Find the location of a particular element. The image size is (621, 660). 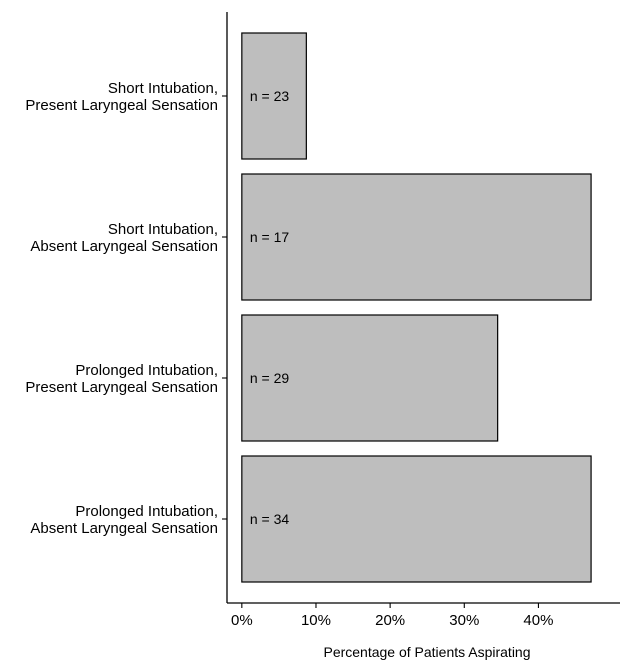

x-axis-title: Percentage of Patients Aspirating is located at coordinates (426, 652).